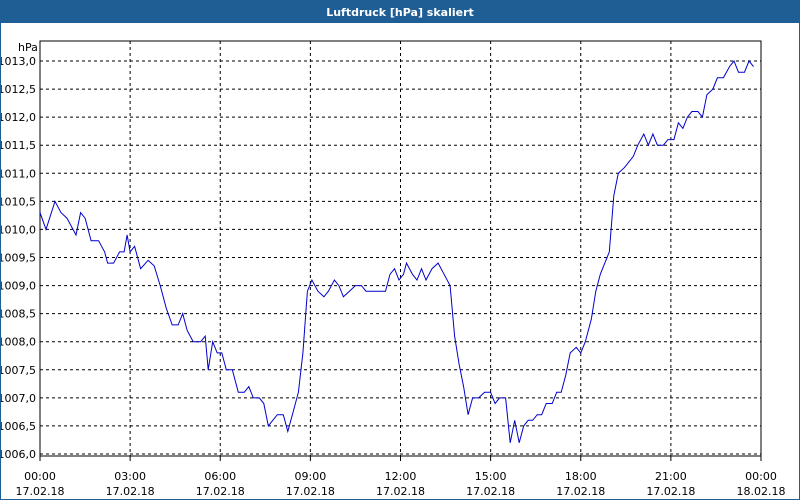 The image size is (800, 500). What do you see at coordinates (18, 117) in the screenshot?
I see `y-tick-label: 1012,0` at bounding box center [18, 117].